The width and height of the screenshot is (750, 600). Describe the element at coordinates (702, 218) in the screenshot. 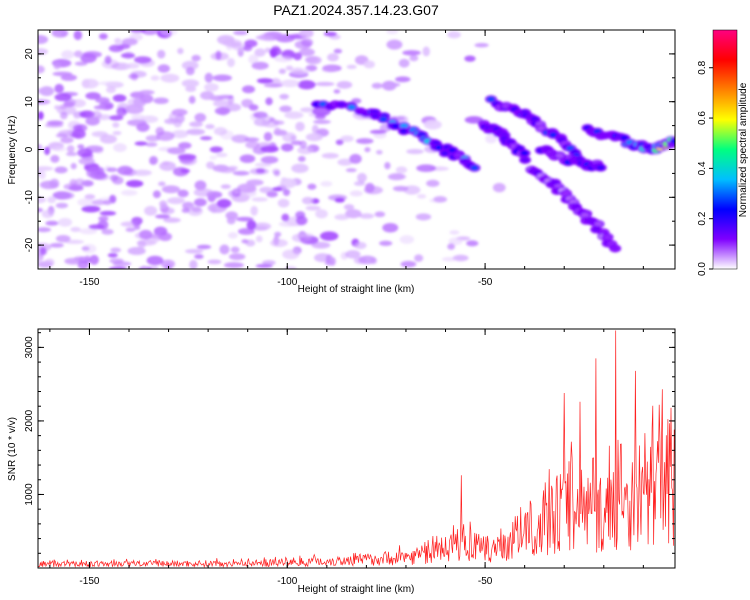

I see `colorbar-tick-label: 0.2` at that location.